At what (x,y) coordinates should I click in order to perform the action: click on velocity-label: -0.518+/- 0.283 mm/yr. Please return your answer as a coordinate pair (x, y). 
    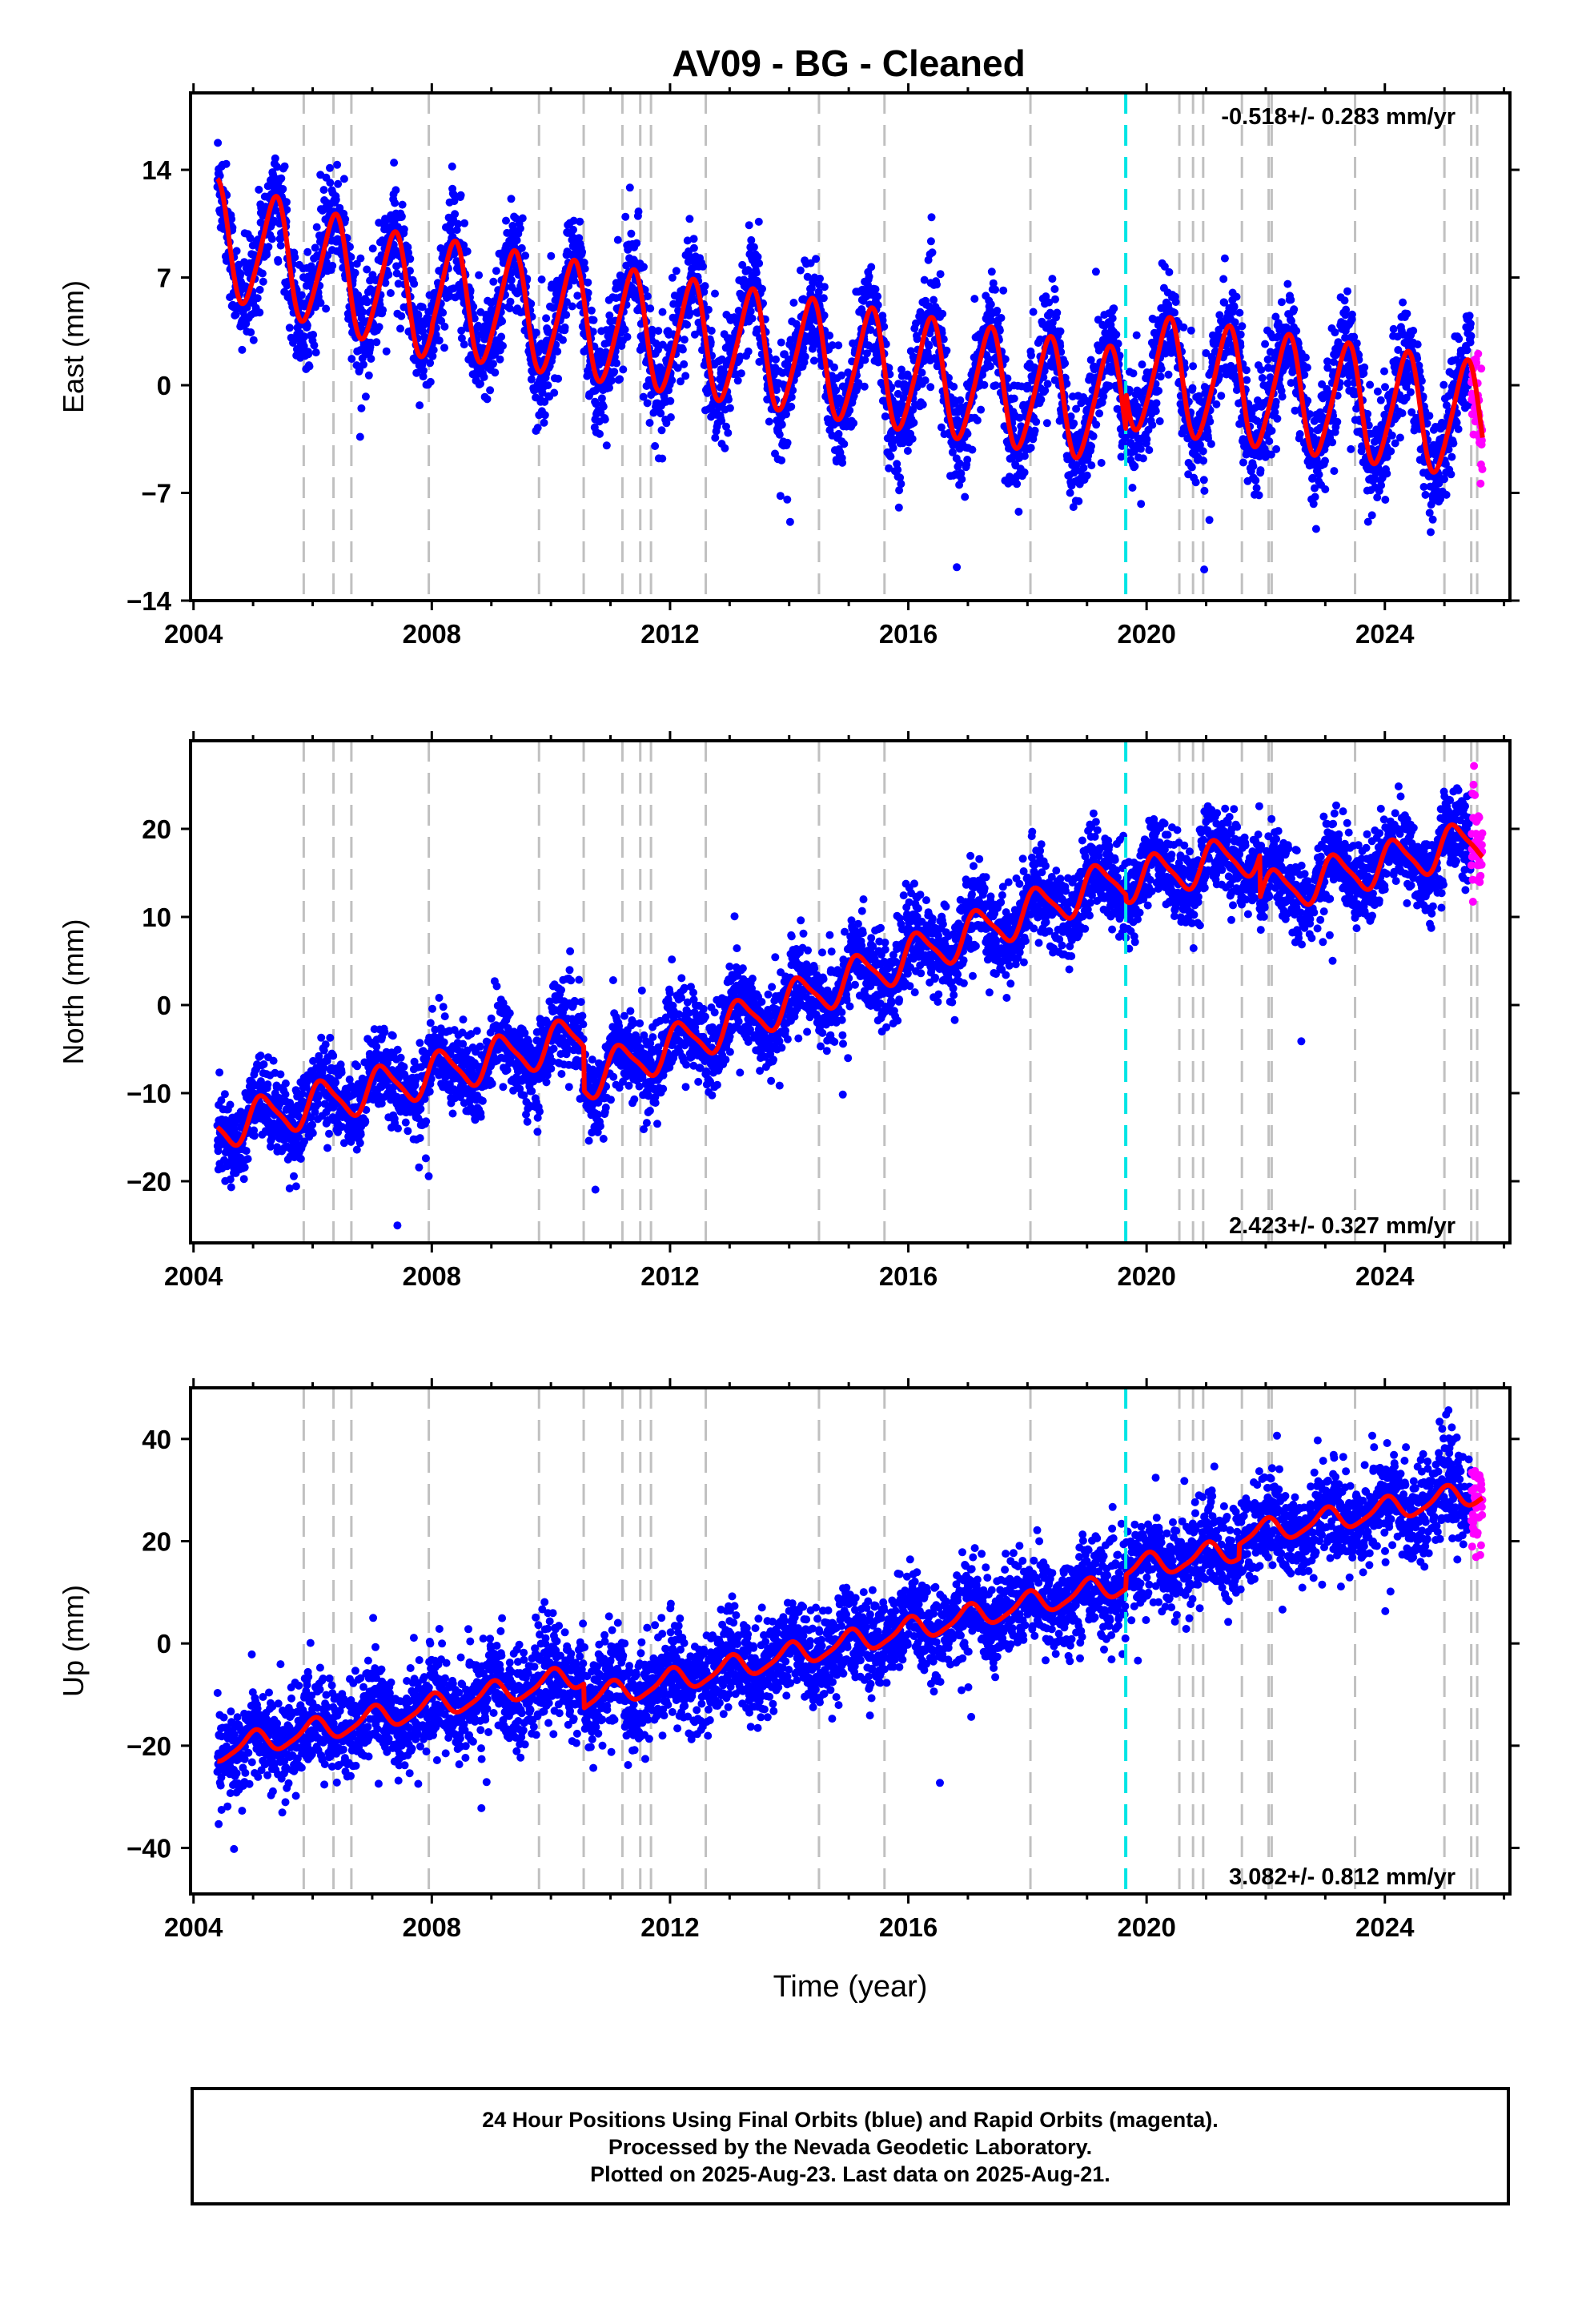
    Looking at the image, I should click on (1338, 117).